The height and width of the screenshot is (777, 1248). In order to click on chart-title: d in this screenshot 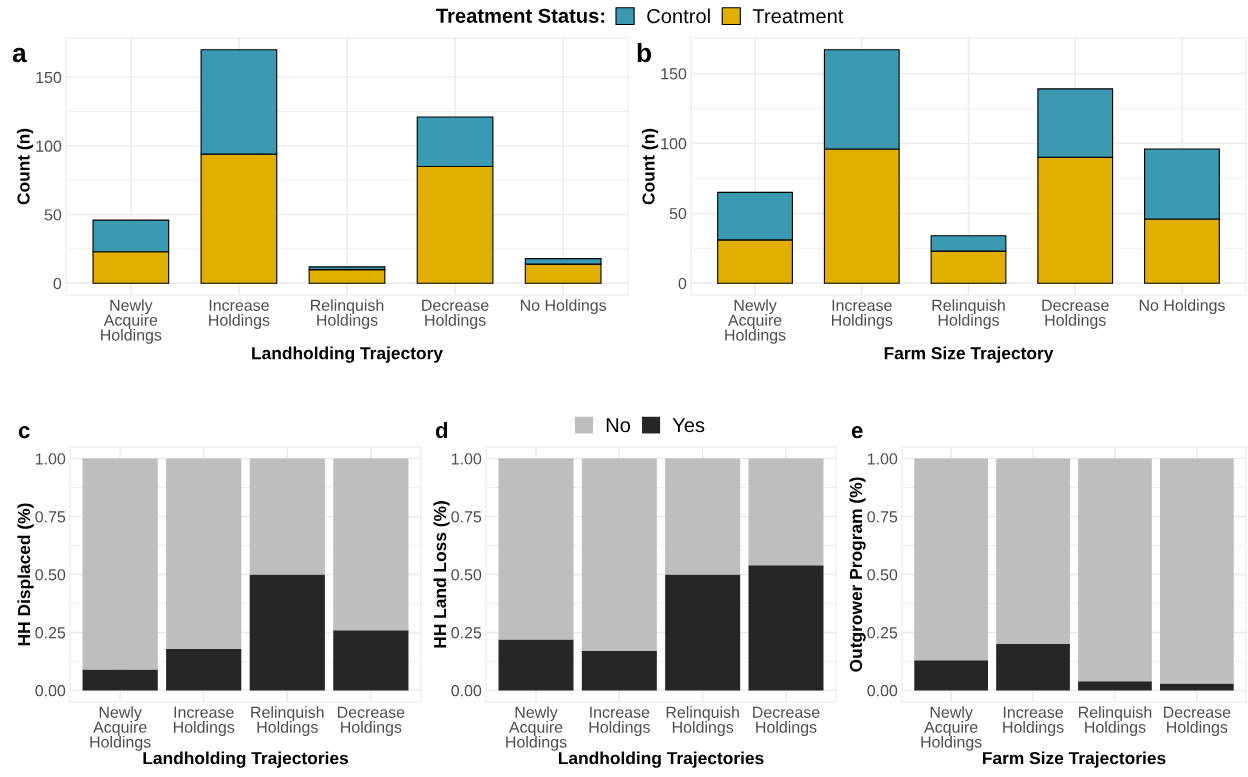, I will do `click(441, 430)`.